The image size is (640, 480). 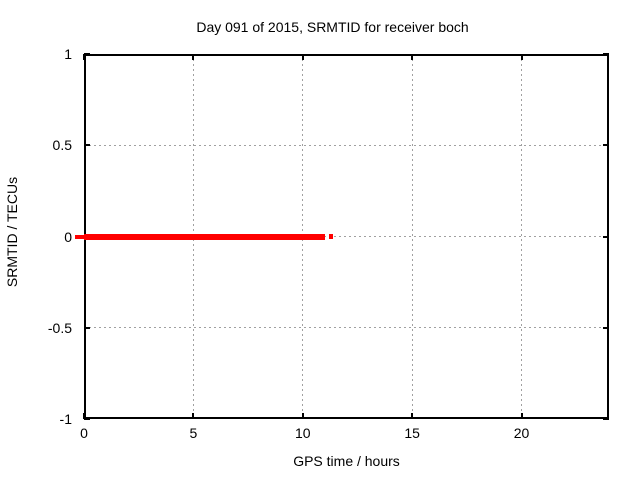 I want to click on y-tick-label: -0.5, so click(x=59, y=327).